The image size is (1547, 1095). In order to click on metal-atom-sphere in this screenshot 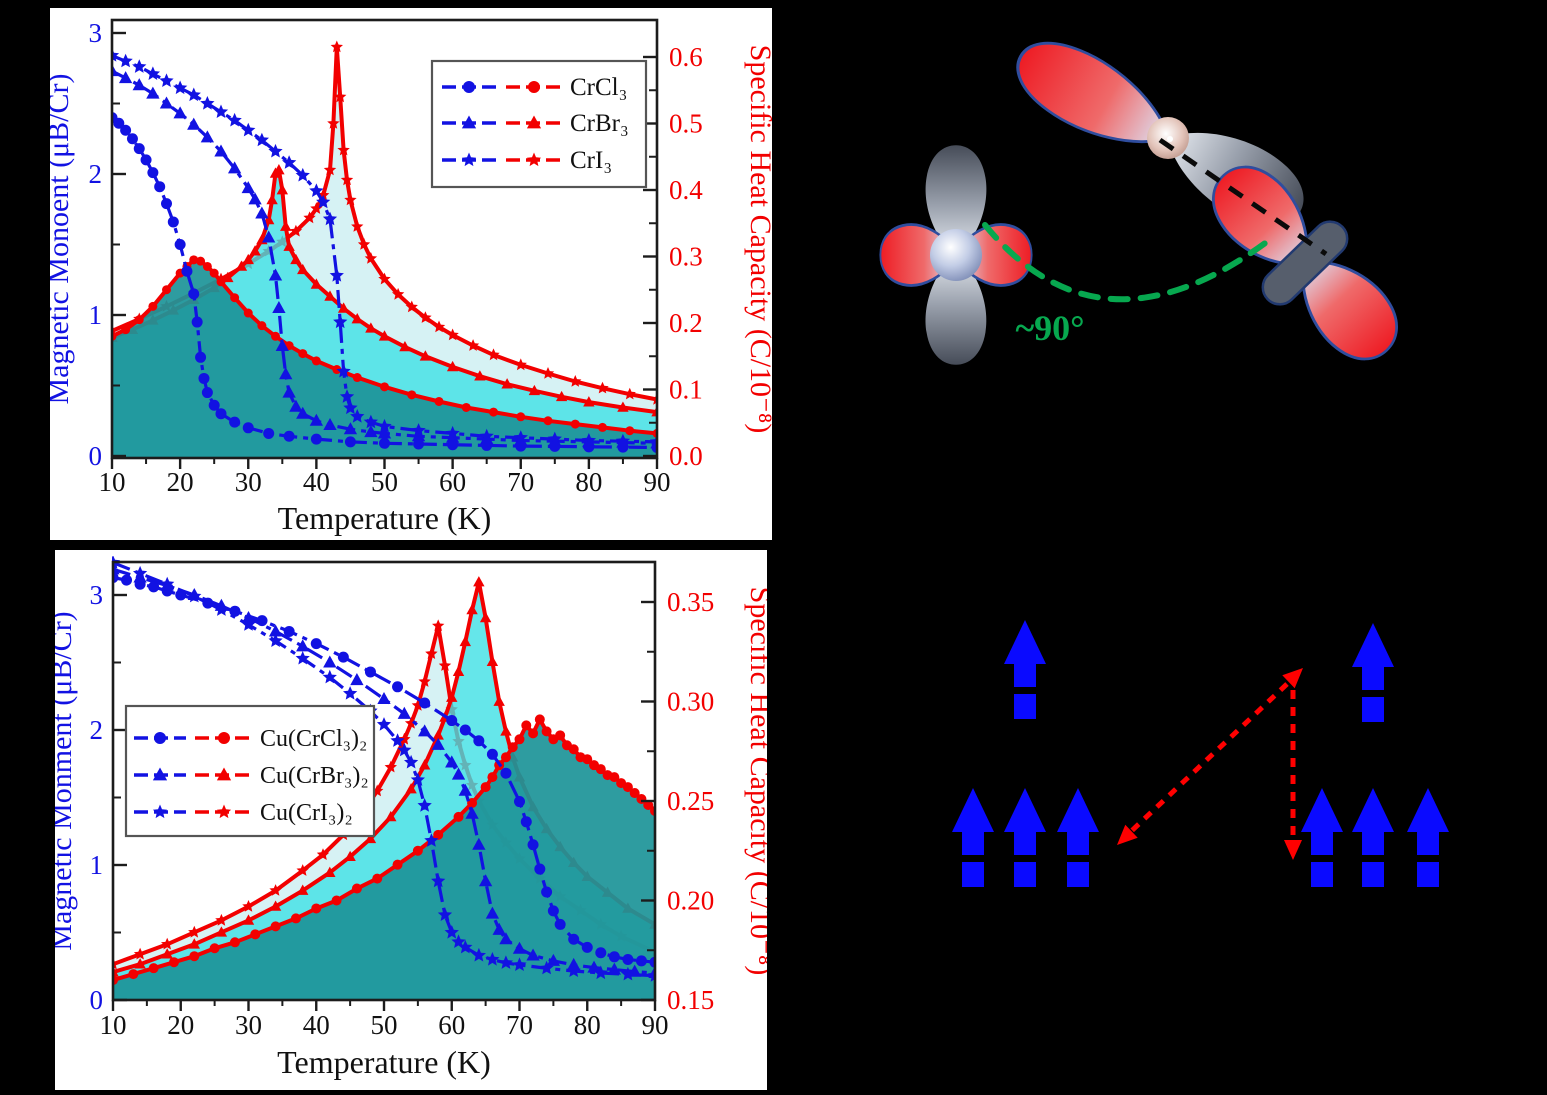, I will do `click(956, 255)`.